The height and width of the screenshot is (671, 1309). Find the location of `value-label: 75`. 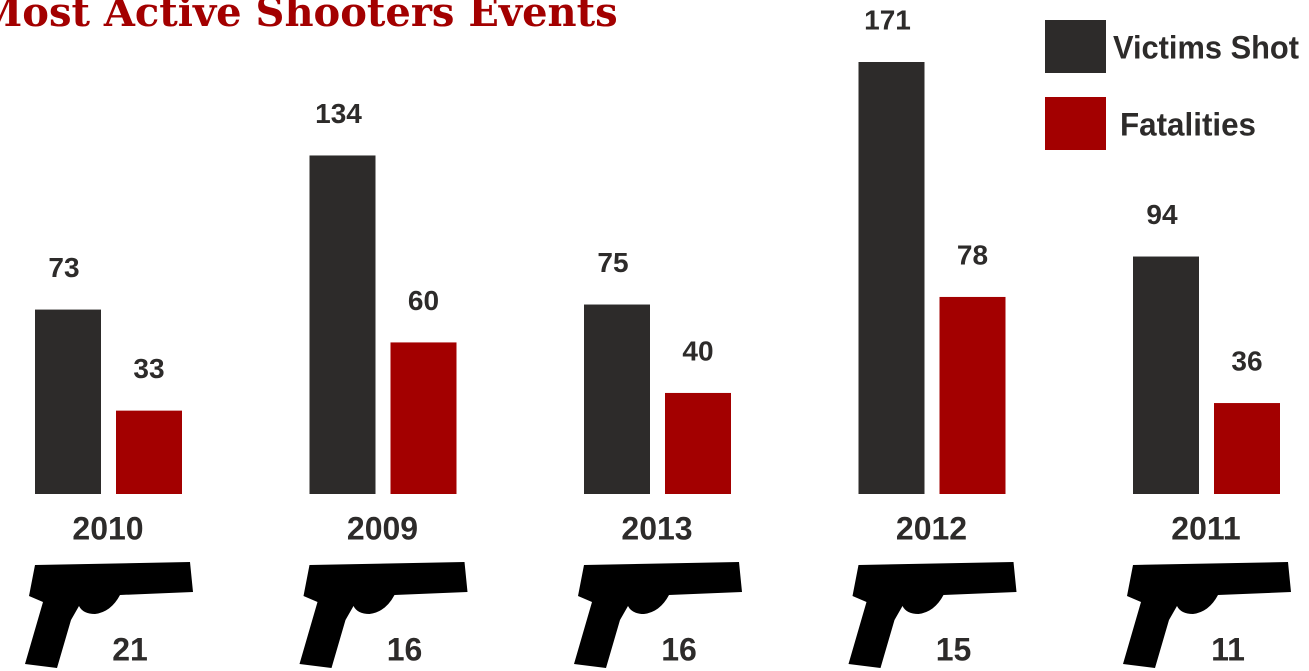

value-label: 75 is located at coordinates (612, 262).